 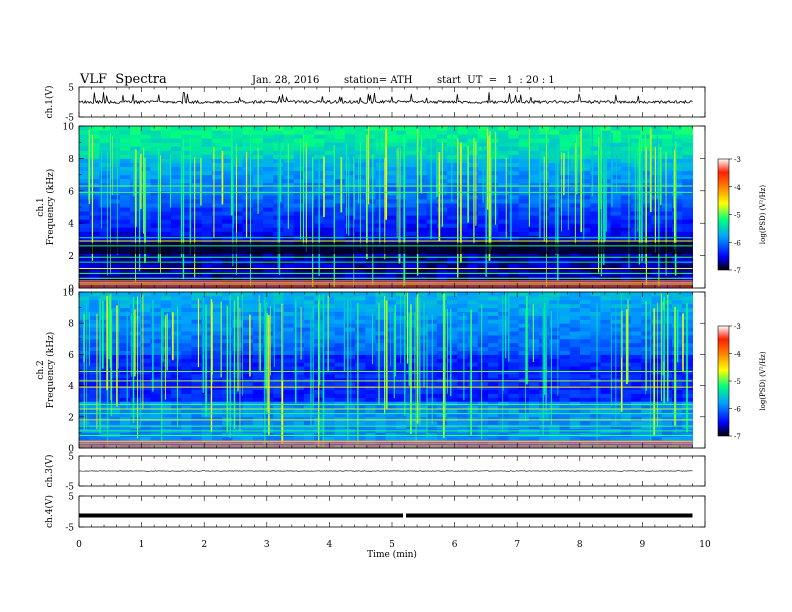 What do you see at coordinates (378, 80) in the screenshot?
I see `station-label: station= ATH` at bounding box center [378, 80].